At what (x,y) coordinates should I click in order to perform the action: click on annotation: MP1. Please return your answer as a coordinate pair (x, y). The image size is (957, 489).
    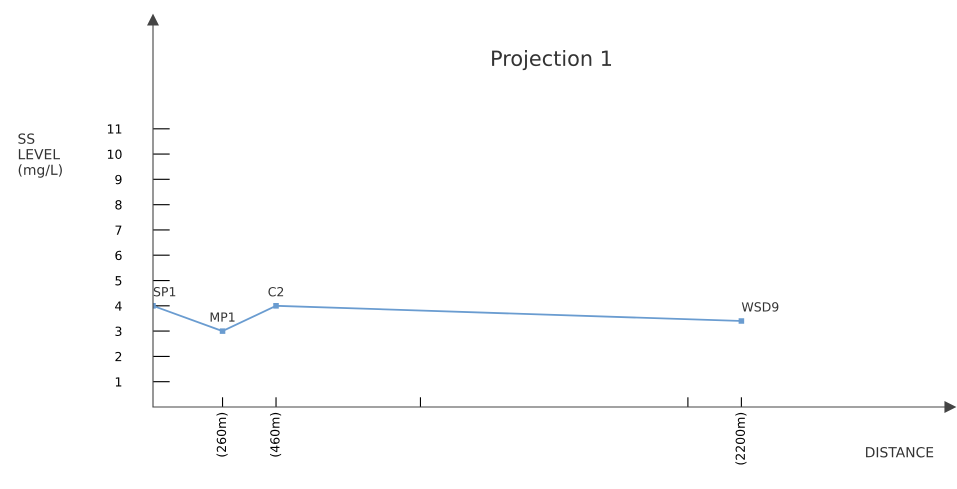
    Looking at the image, I should click on (222, 317).